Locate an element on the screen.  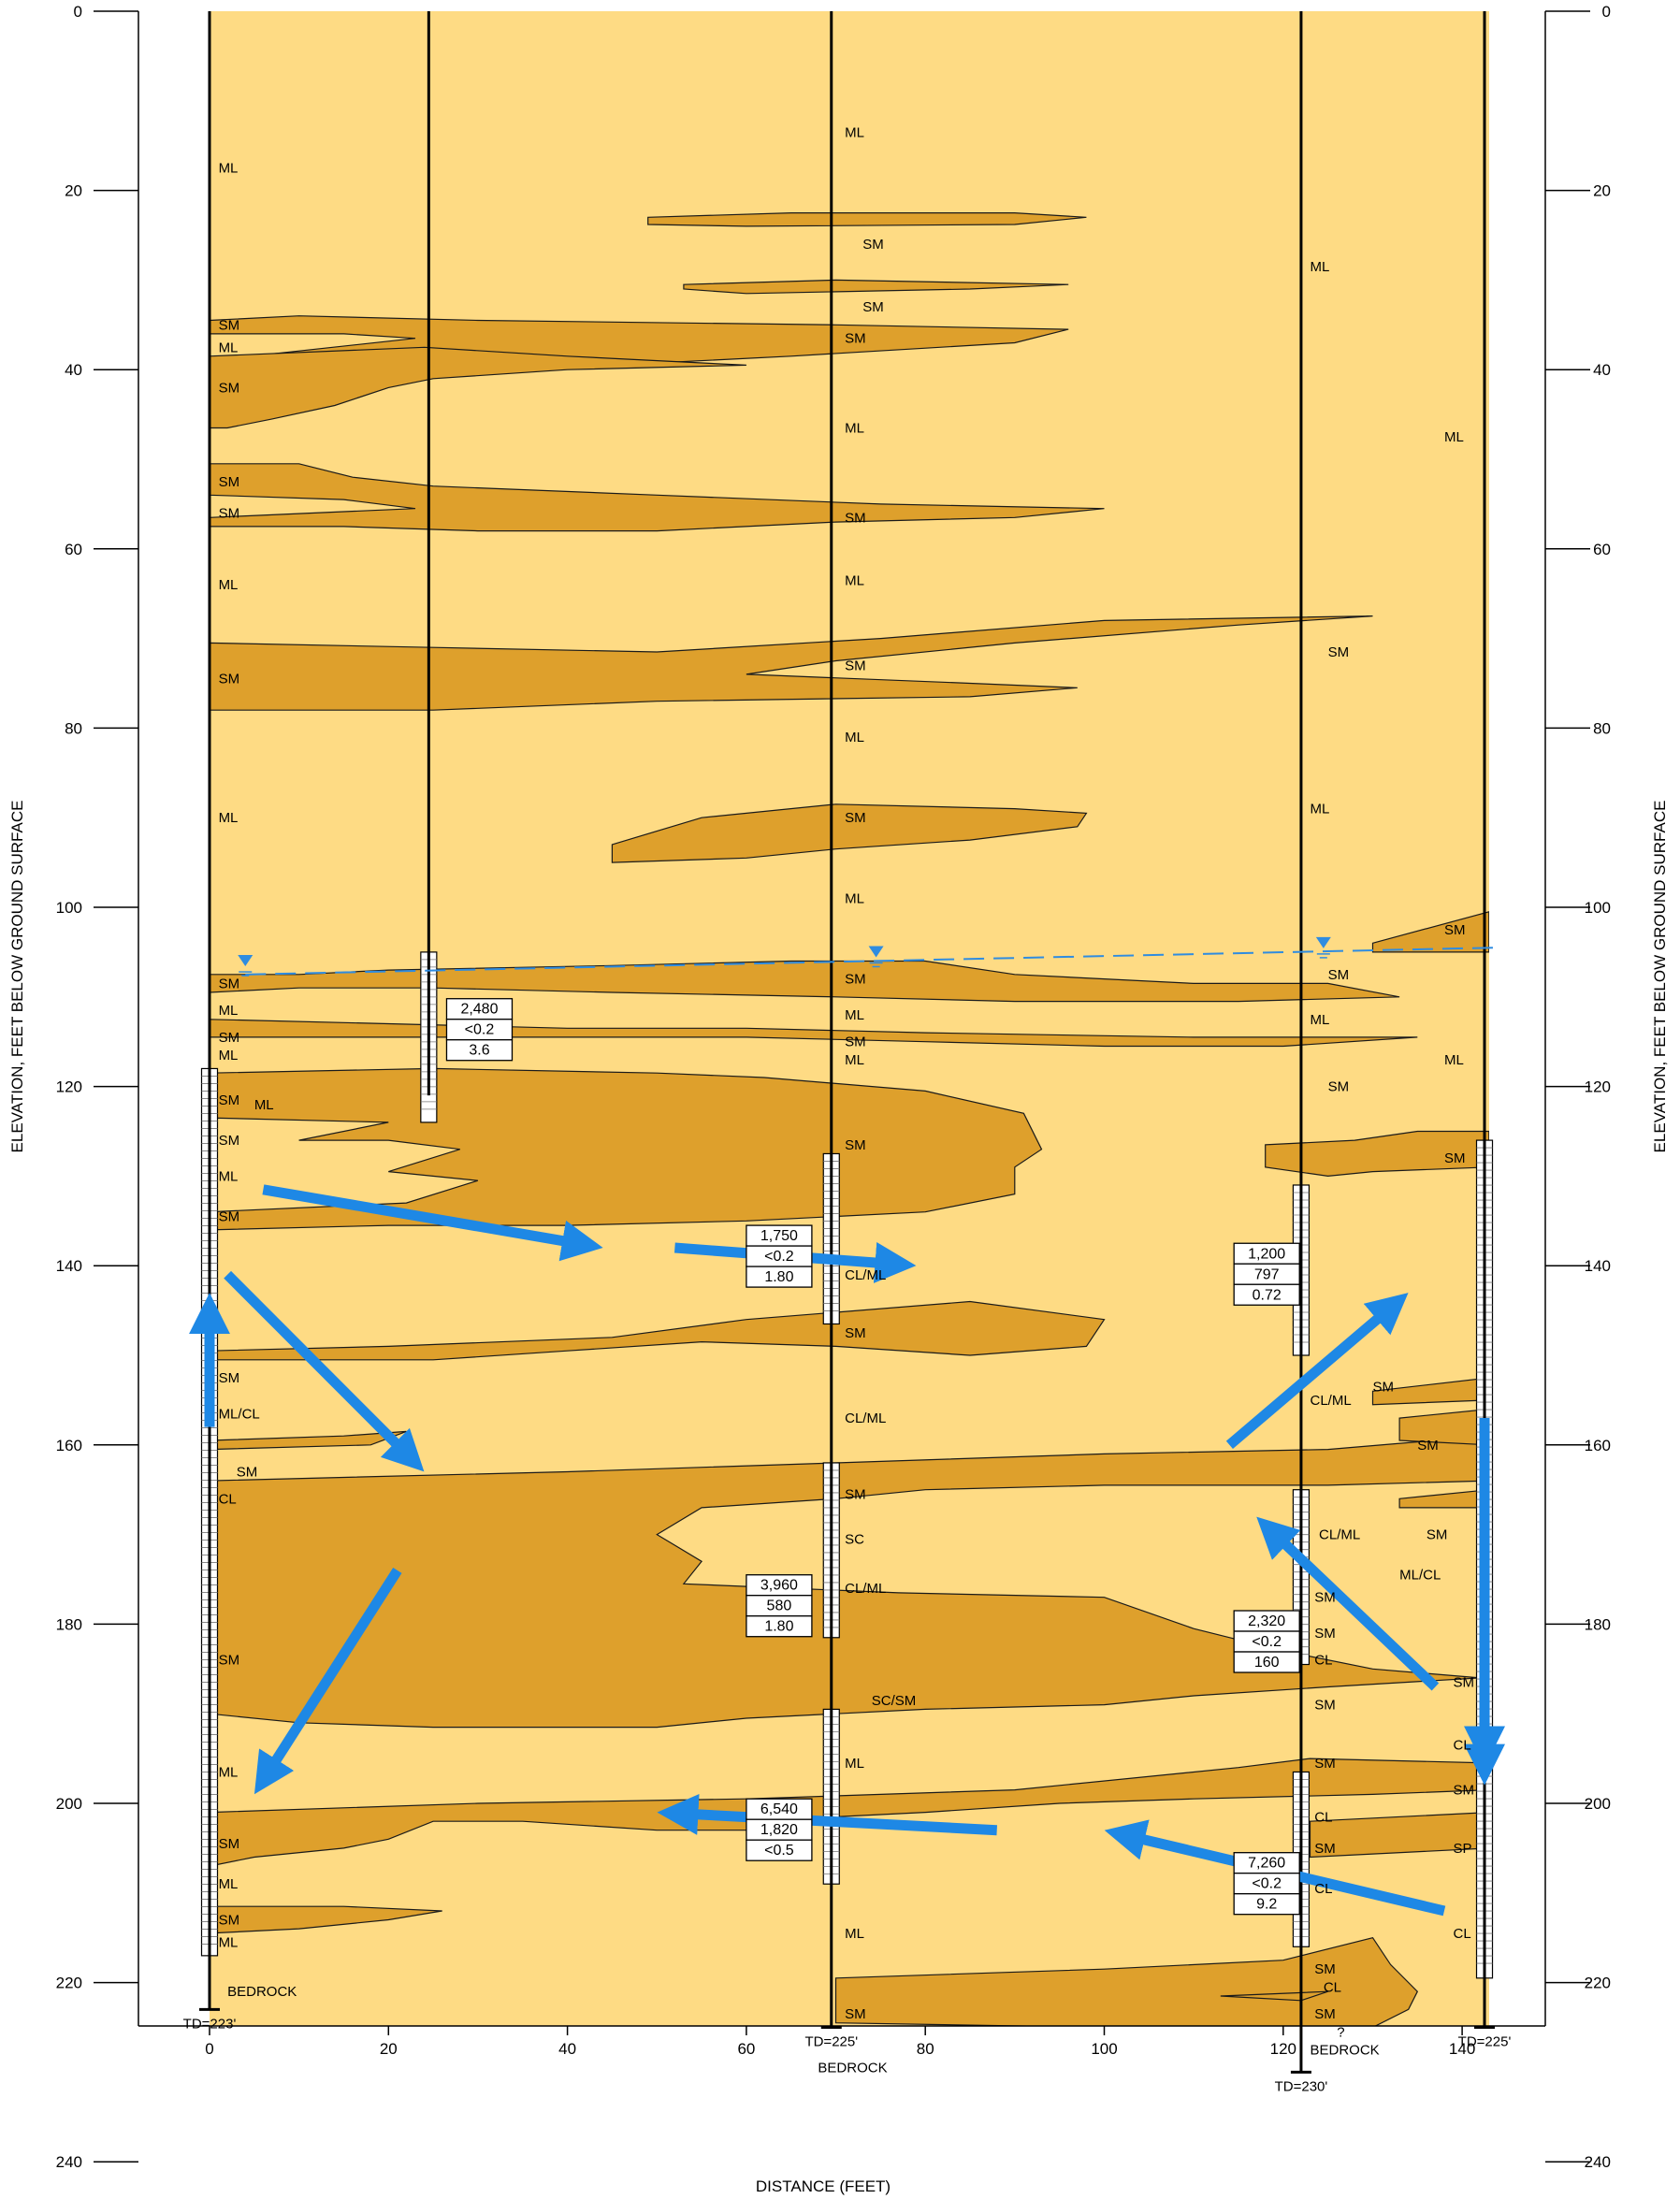
water-table-layer is located at coordinates (868, 956).